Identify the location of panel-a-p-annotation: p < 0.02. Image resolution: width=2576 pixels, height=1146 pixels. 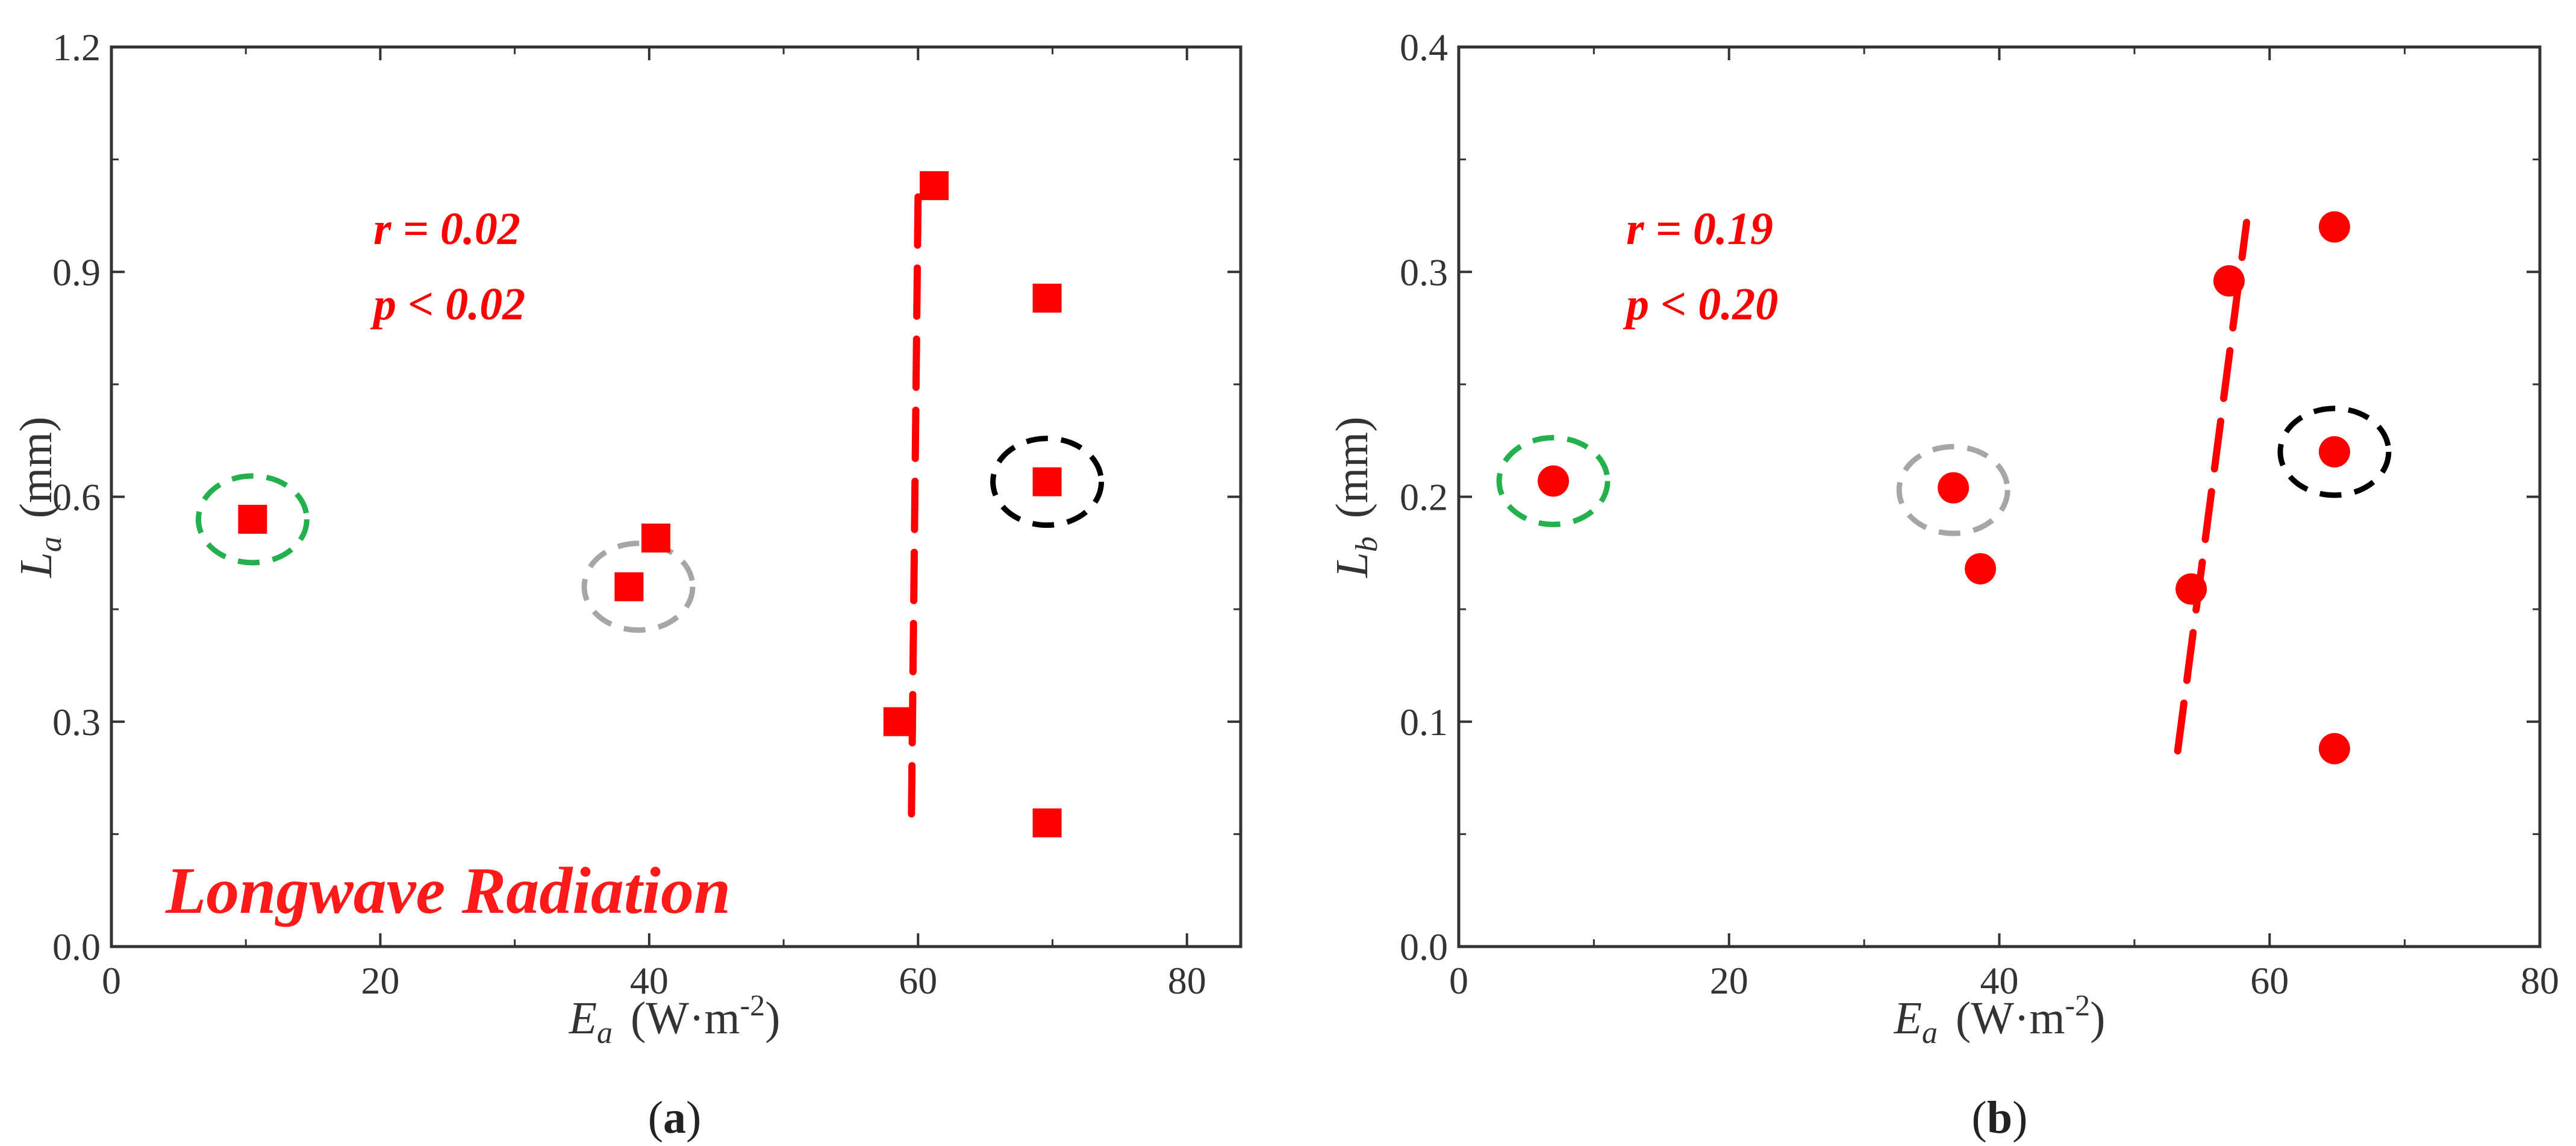
(447, 304).